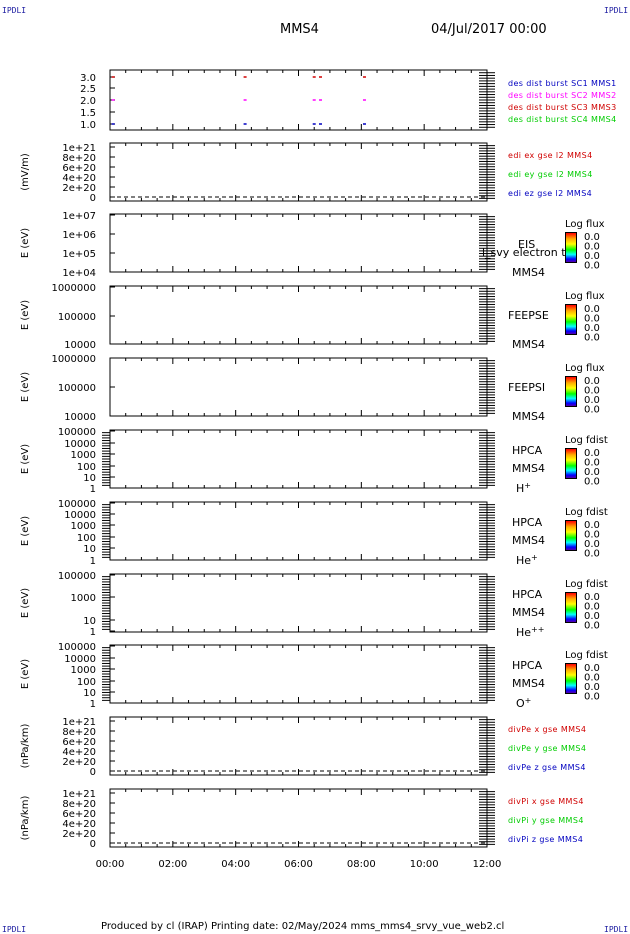  Describe the element at coordinates (546, 820) in the screenshot. I see `legend-item-divpi: divPi y gse MMS4` at that location.